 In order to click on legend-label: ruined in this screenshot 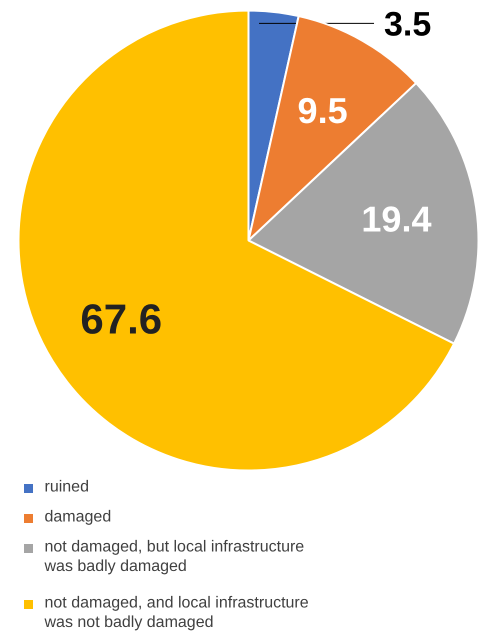, I will do `click(66, 487)`.